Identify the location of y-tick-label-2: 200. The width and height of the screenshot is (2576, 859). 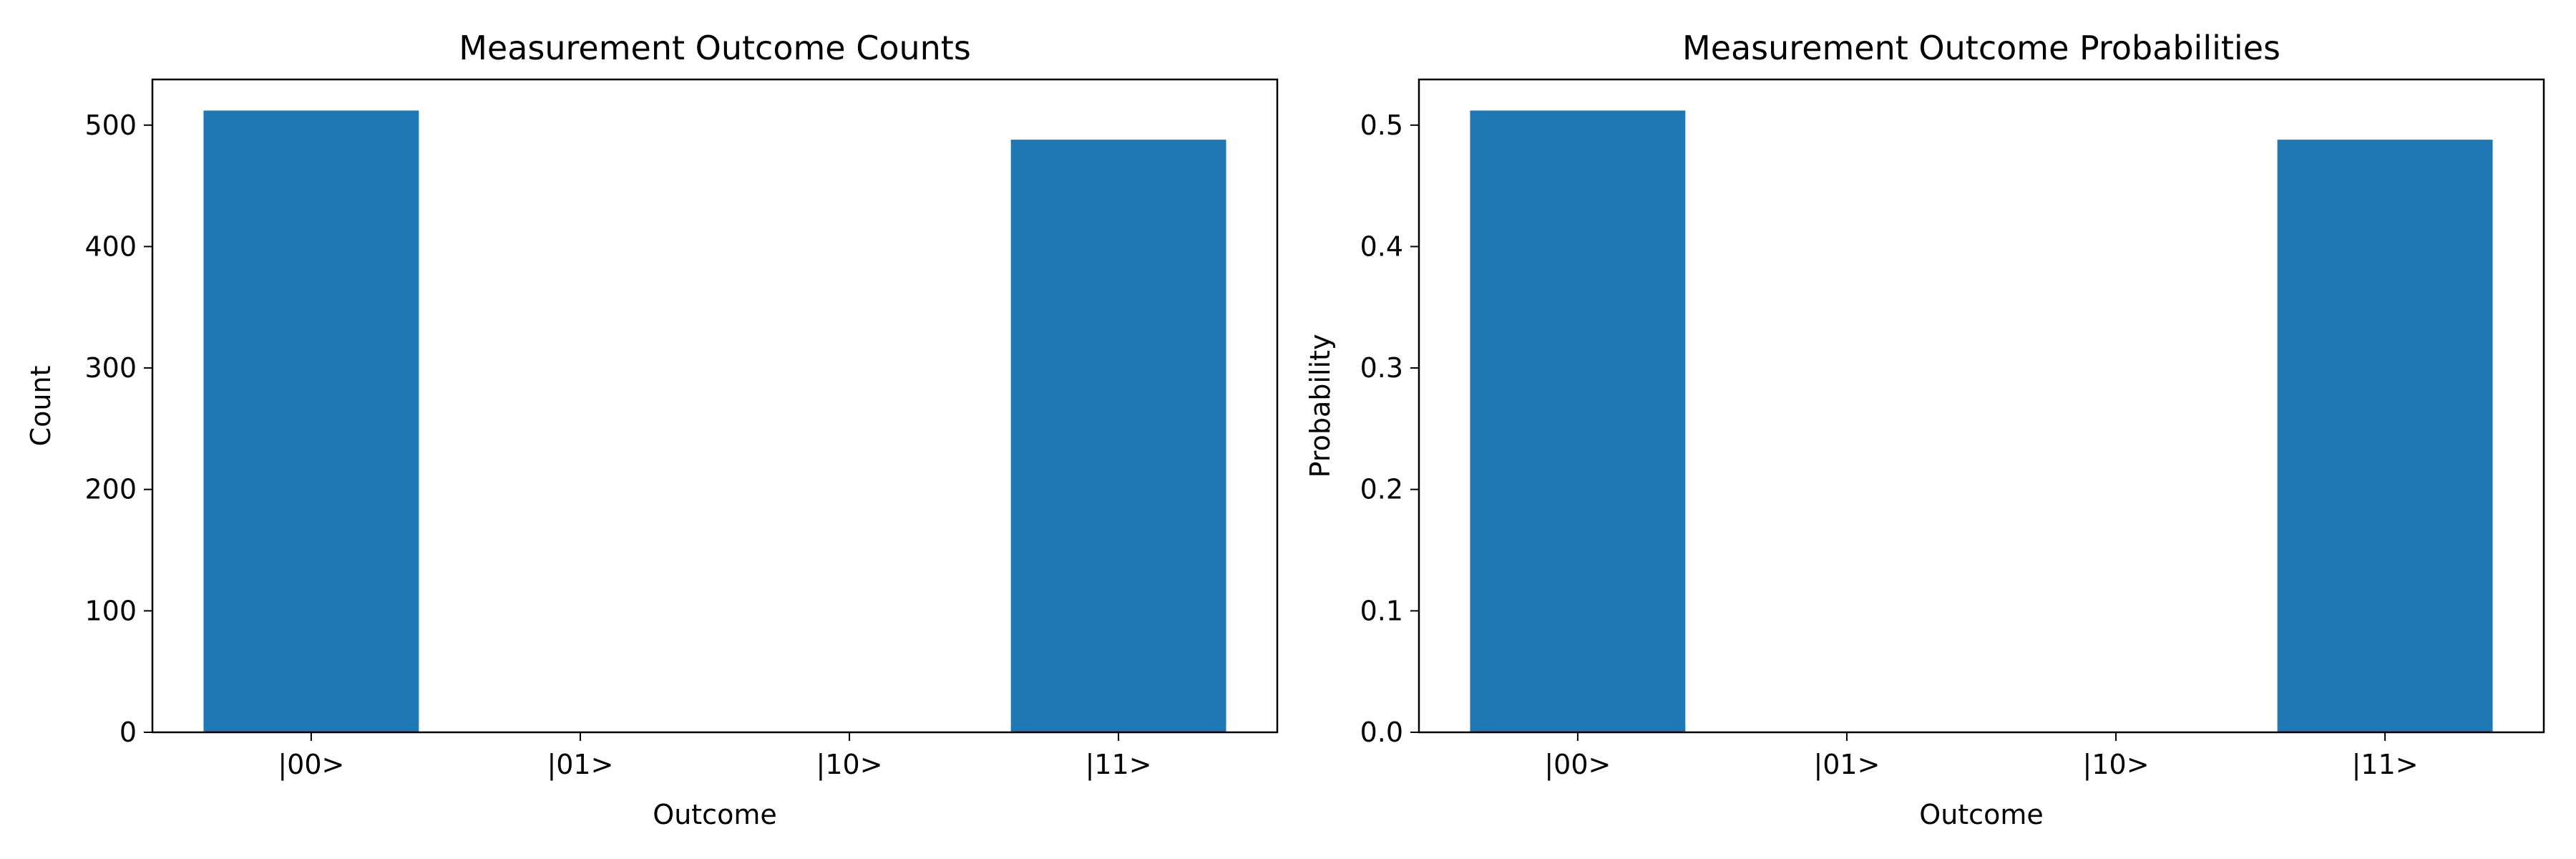
(110, 489).